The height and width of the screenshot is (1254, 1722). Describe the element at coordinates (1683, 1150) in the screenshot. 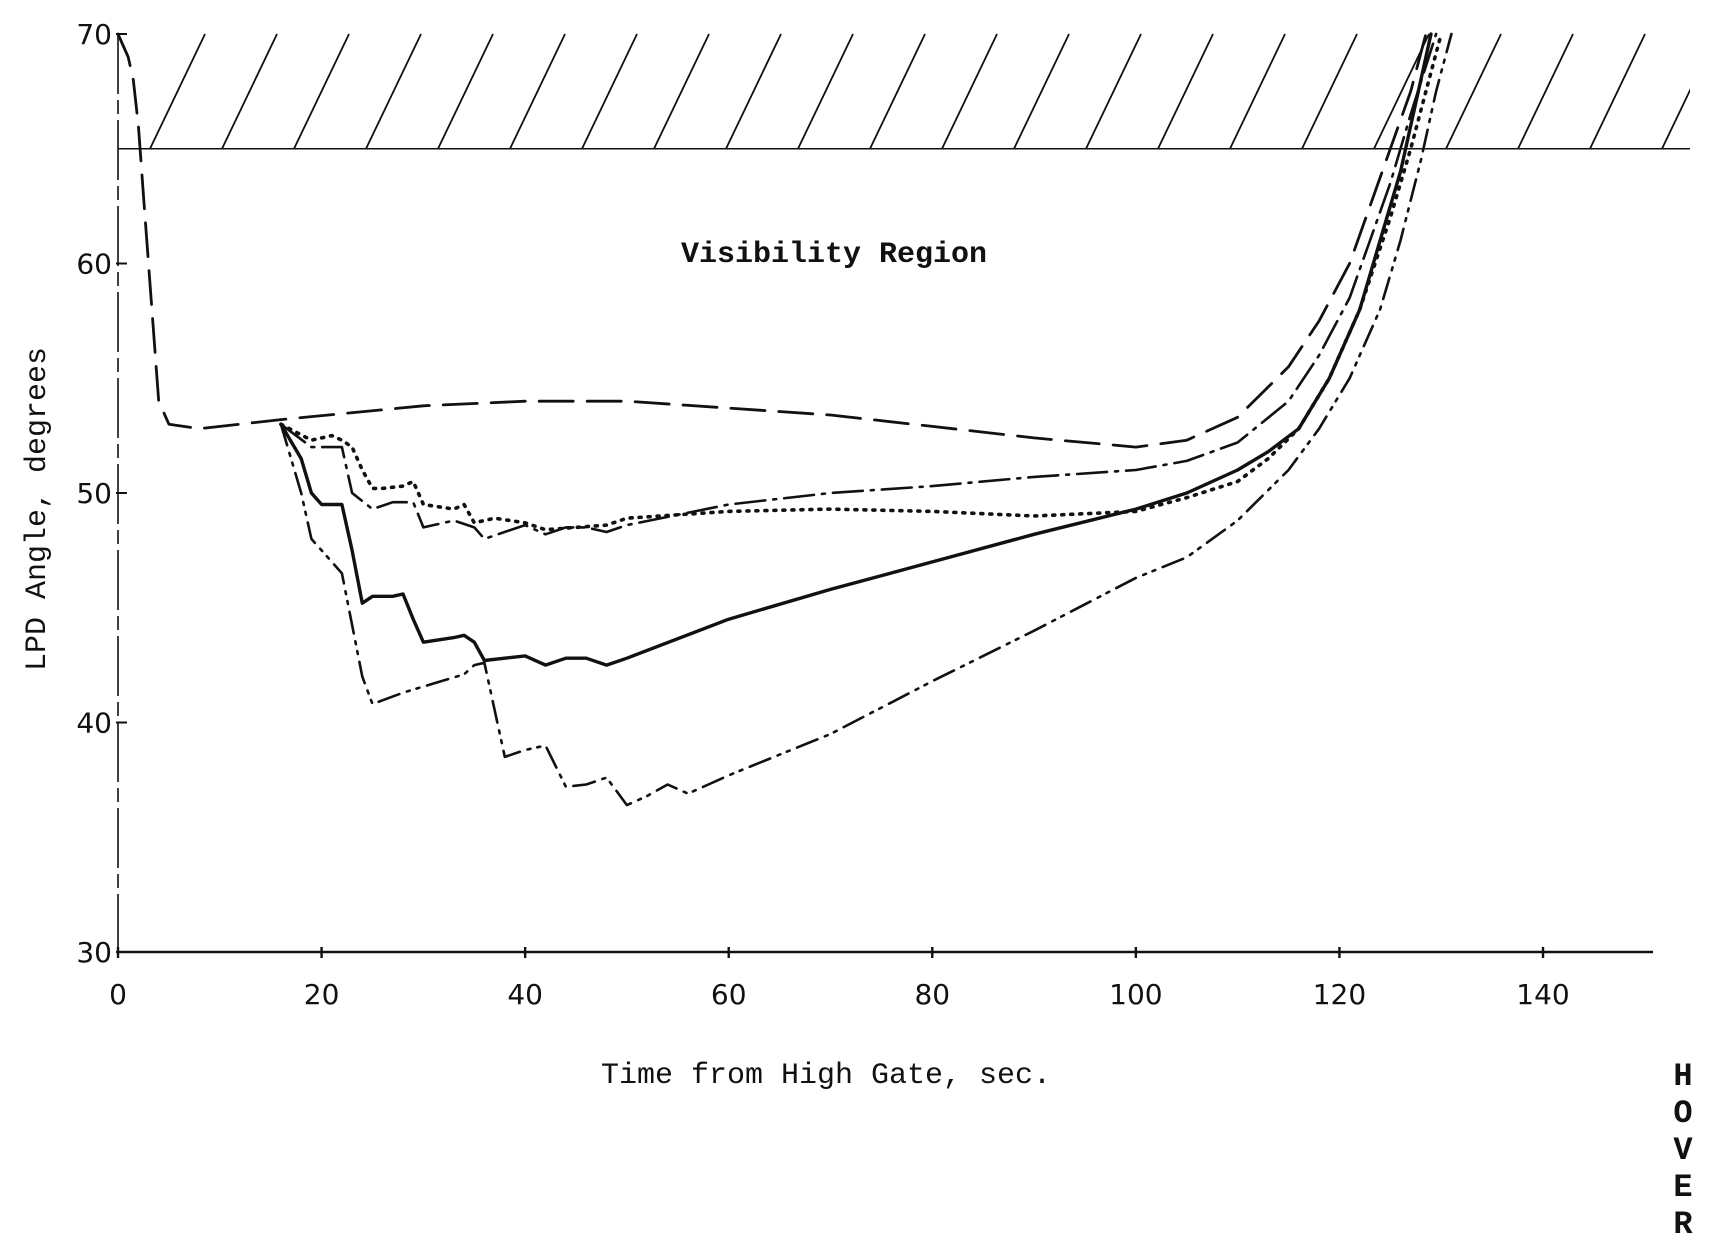

I see `hover-letter: V` at that location.